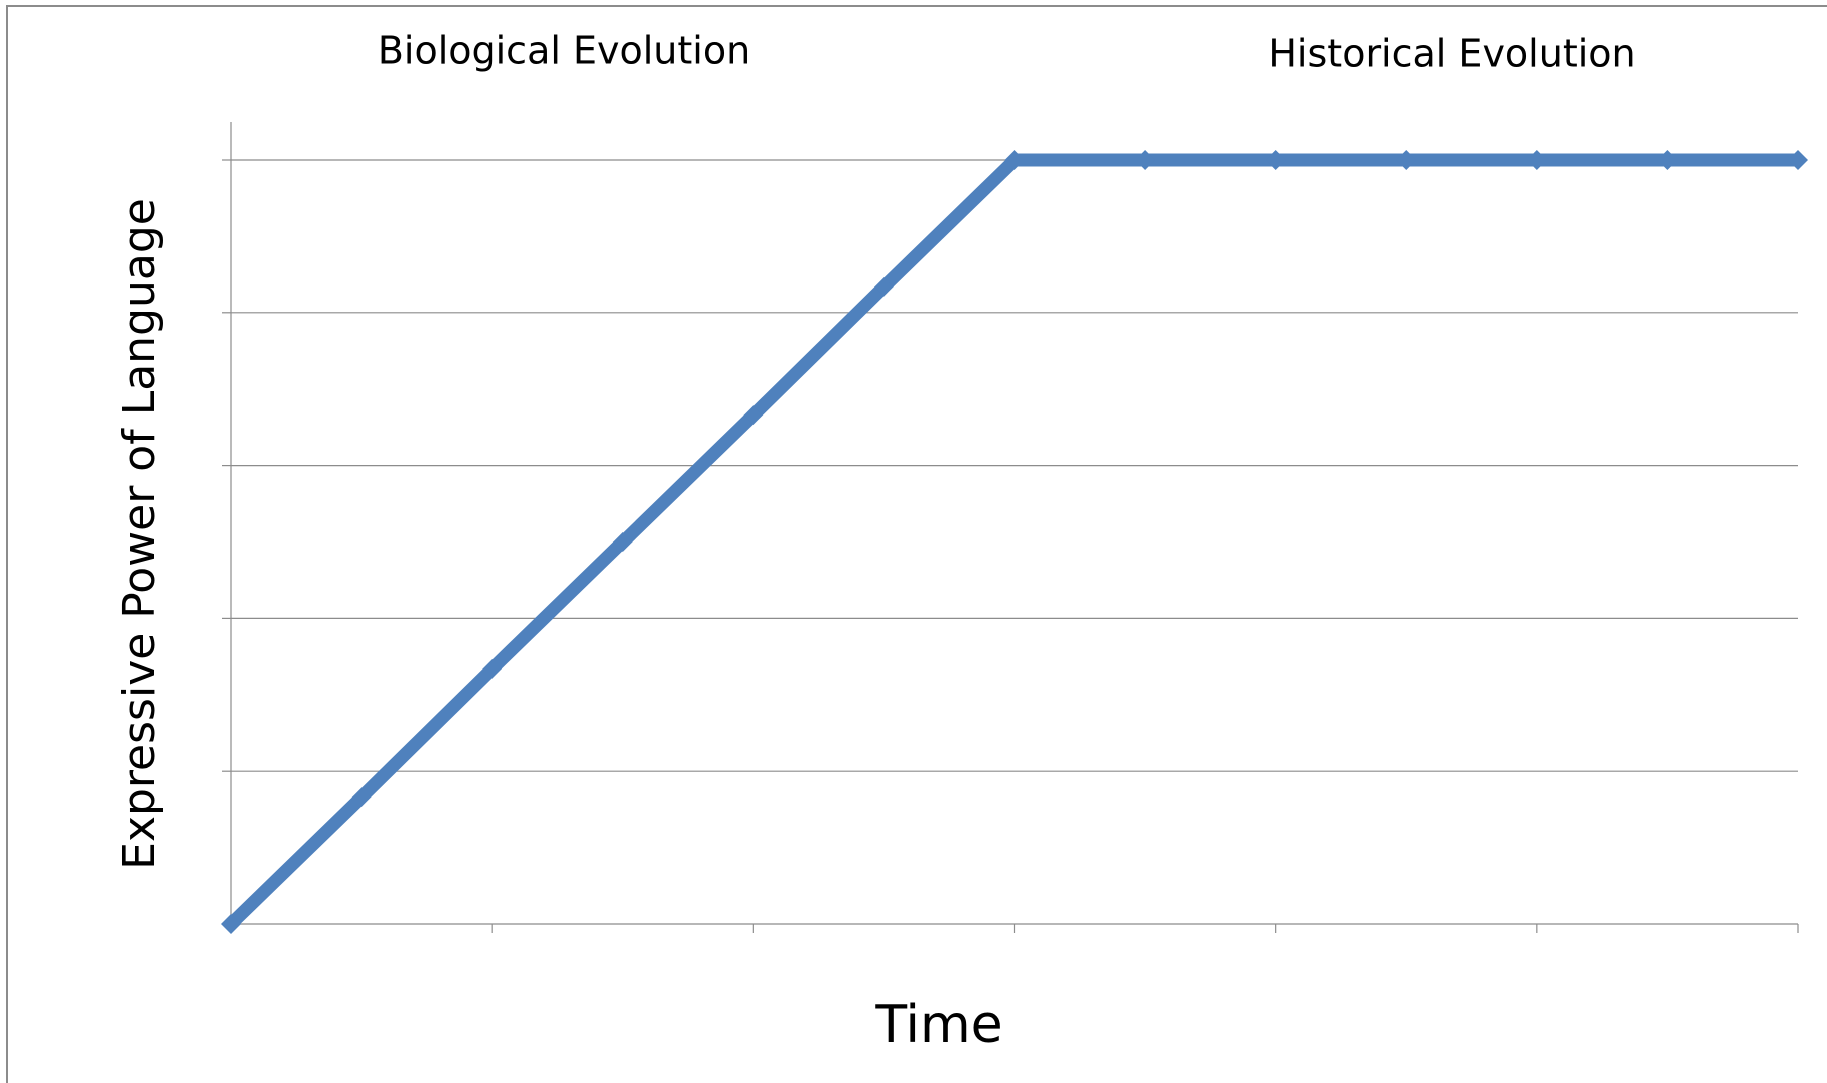  Describe the element at coordinates (1451, 54) in the screenshot. I see `annotation: Historical Evolution` at that location.